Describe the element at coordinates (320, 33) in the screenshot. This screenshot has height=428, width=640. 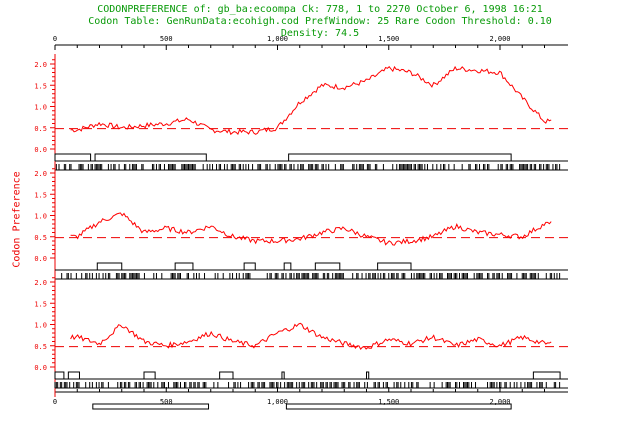
I see `plot-density: Density: 74.5` at that location.